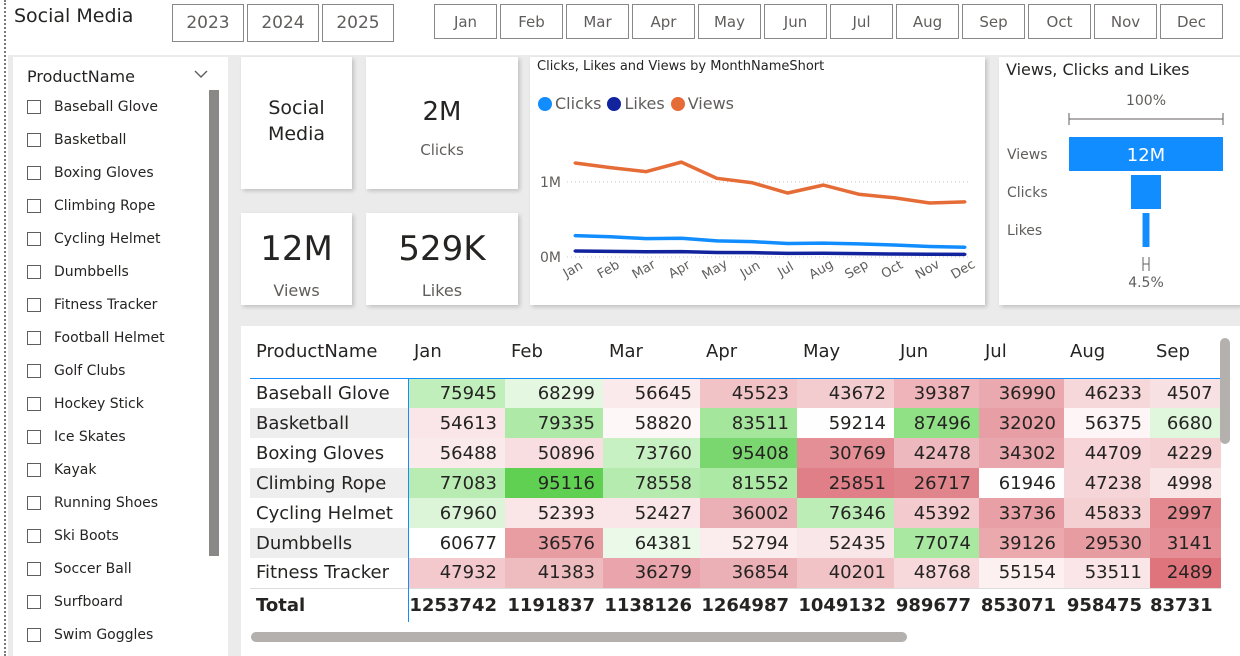  What do you see at coordinates (1088, 352) in the screenshot?
I see `column-header: Aug` at bounding box center [1088, 352].